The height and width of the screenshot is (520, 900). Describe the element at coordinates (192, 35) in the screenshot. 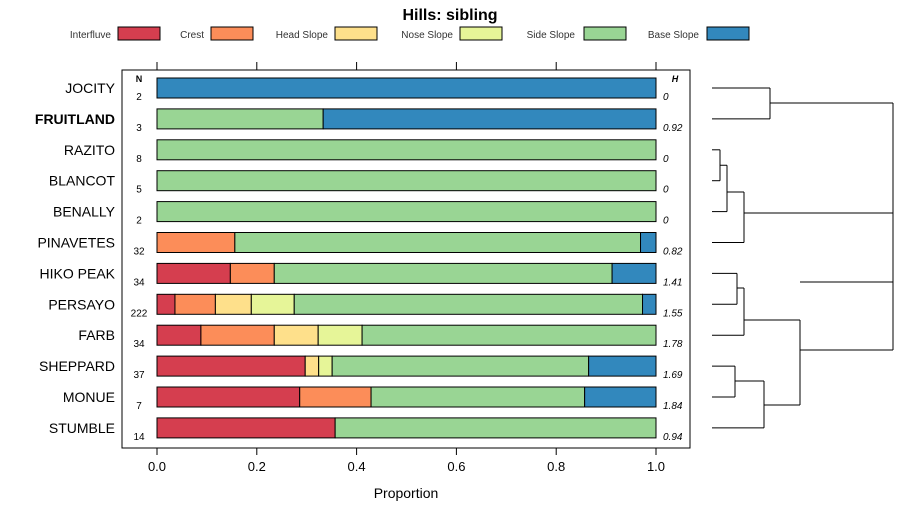

I see `legend-label-1: Crest` at that location.